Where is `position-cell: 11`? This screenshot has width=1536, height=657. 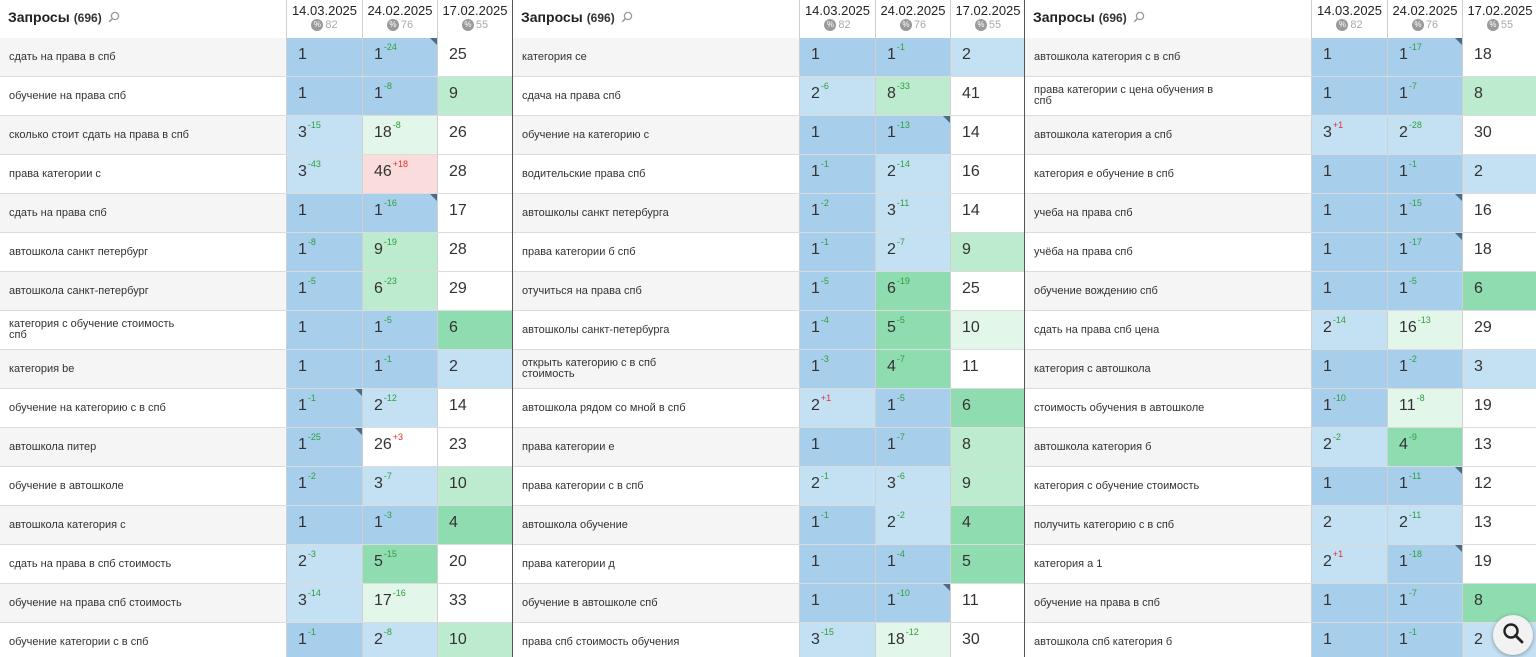
position-cell: 11 is located at coordinates (987, 369).